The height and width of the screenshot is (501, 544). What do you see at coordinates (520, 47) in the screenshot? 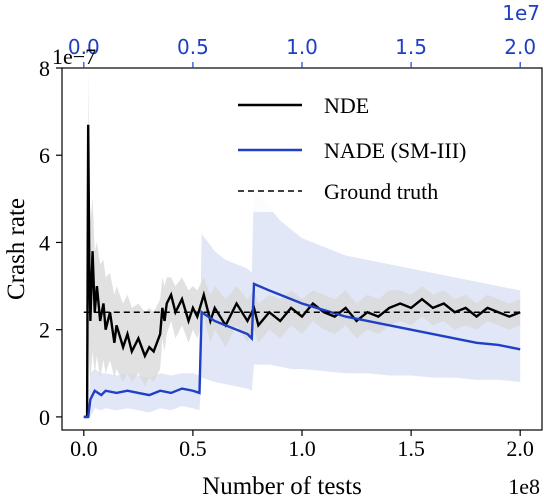
I see `top-x-tick-label: 2.0` at bounding box center [520, 47].